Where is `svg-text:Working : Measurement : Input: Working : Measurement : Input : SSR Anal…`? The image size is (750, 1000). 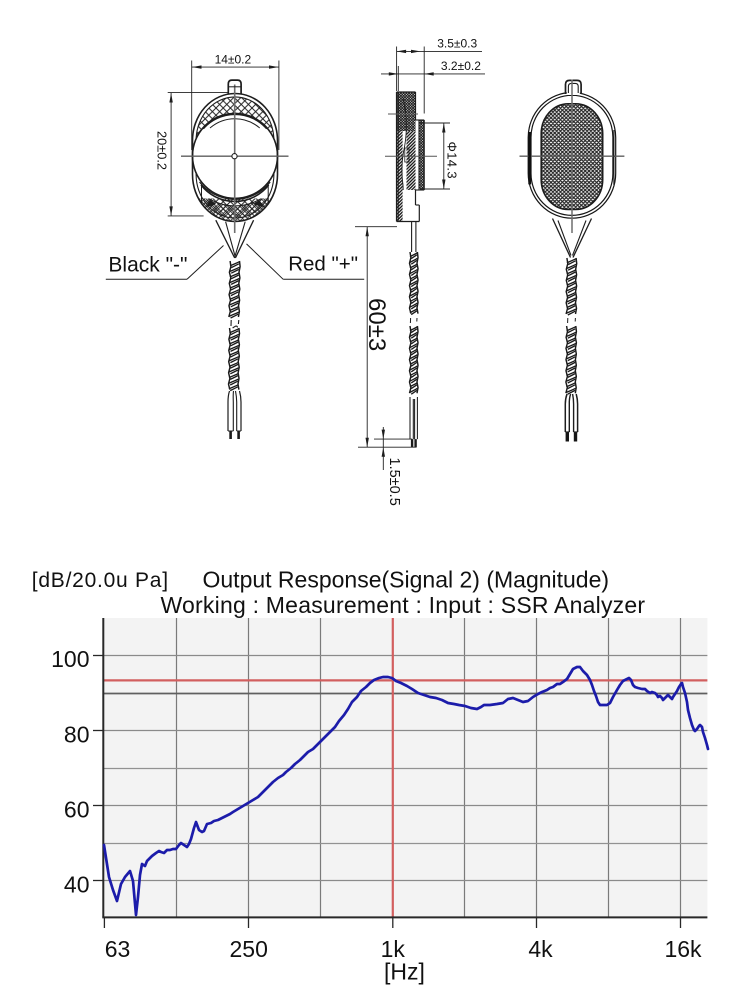
svg-text:Working : Measurement : Input: Working : Measurement : Input : SSR Anal… is located at coordinates (403, 605).